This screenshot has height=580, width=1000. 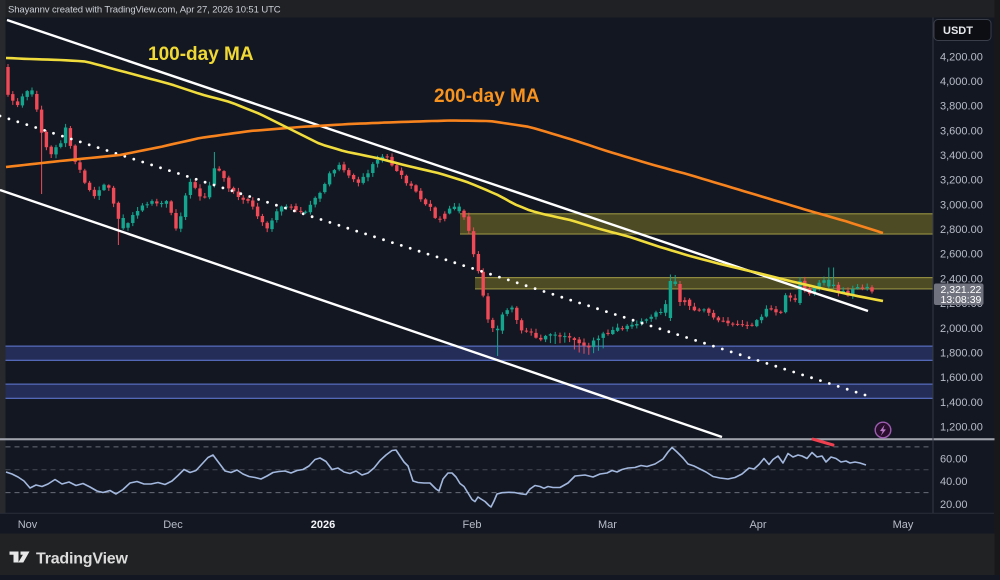 I want to click on svg-text: Nov, so click(x=28, y=525).